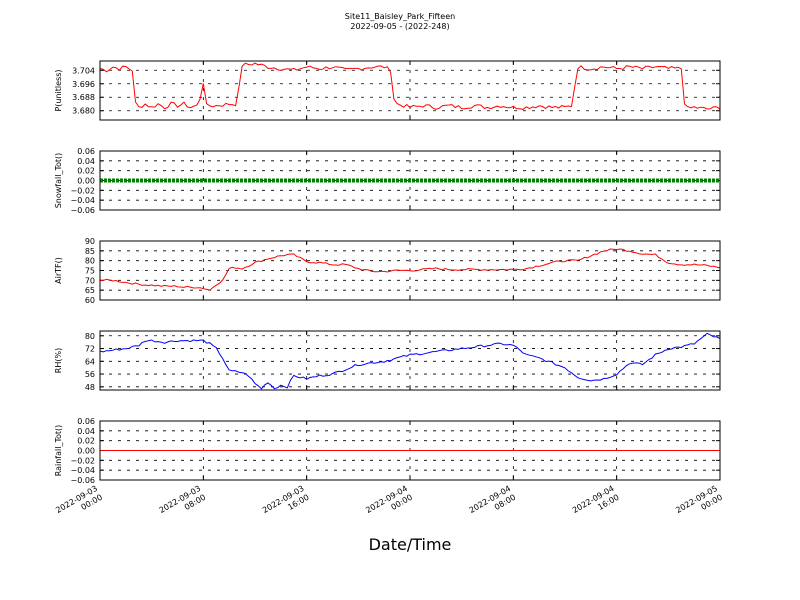 Image resolution: width=800 pixels, height=600 pixels. What do you see at coordinates (79, 504) in the screenshot?
I see `x-tick-label: 2022-09-0300:00` at bounding box center [79, 504].